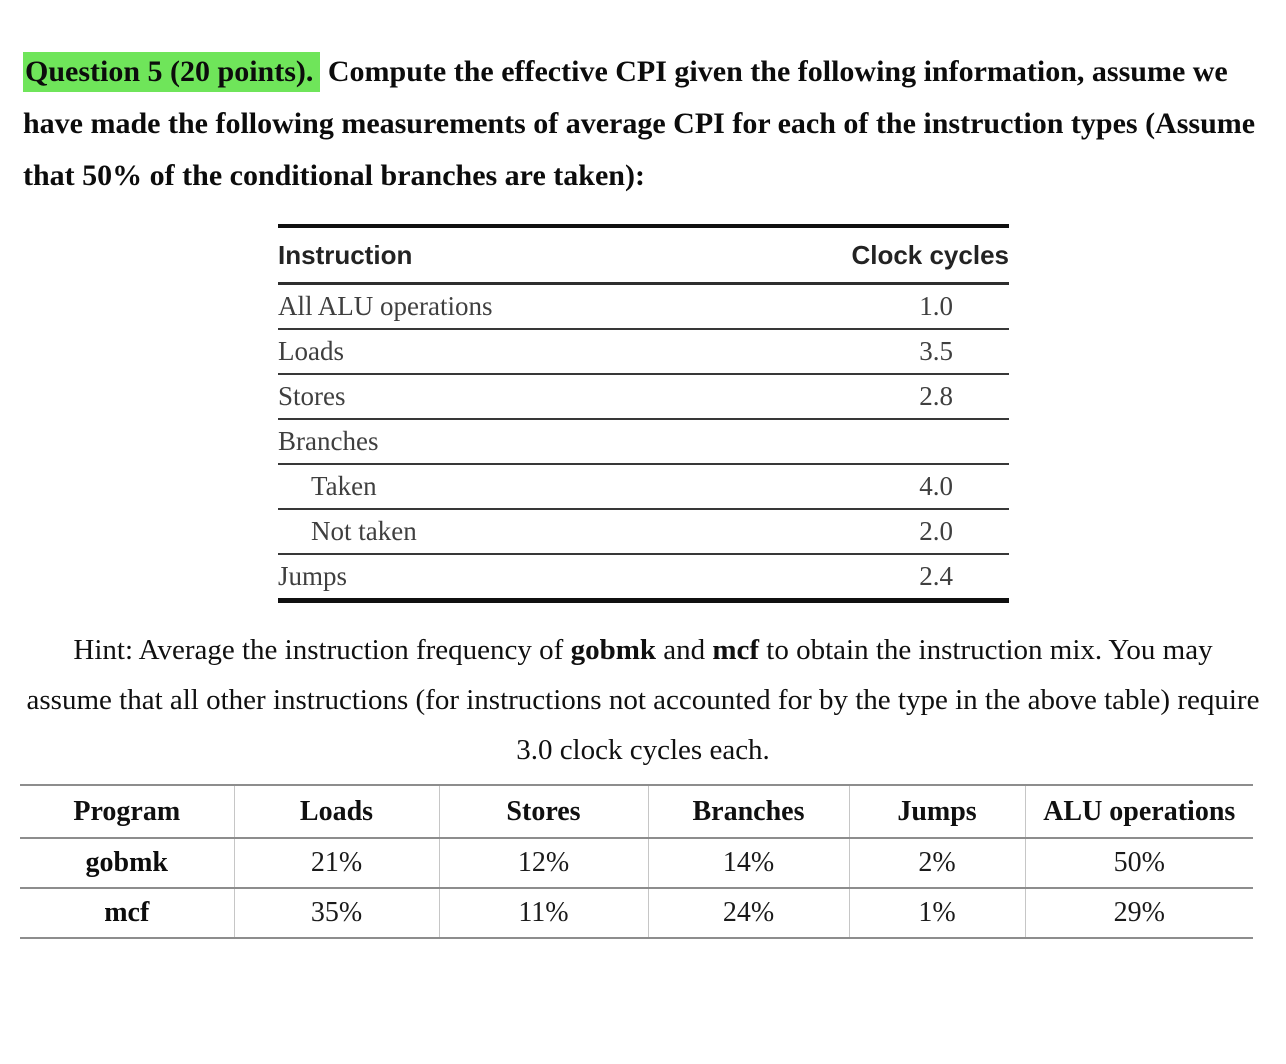 This screenshot has width=1286, height=1064. What do you see at coordinates (1138, 863) in the screenshot?
I see `alu-operations-cell: 50%` at bounding box center [1138, 863].